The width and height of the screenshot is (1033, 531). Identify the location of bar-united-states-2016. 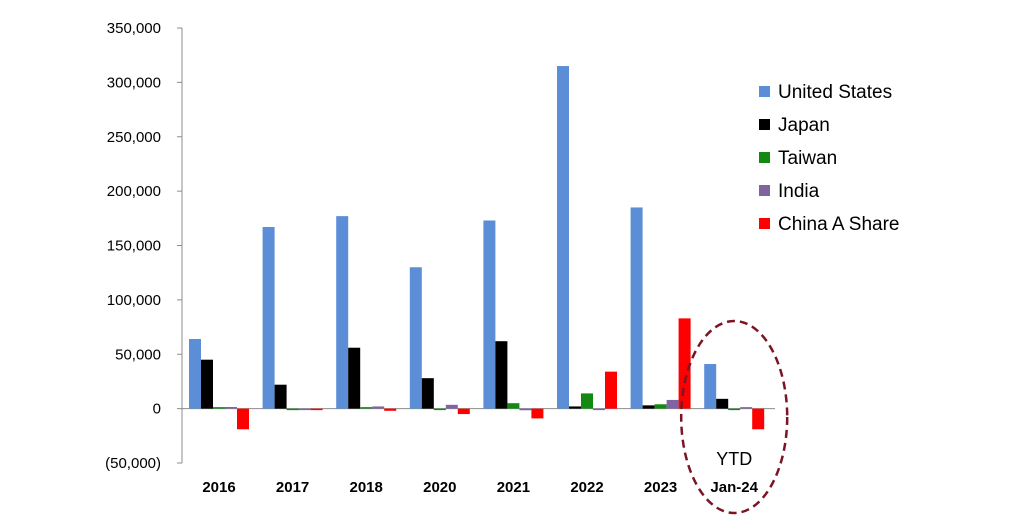
(195, 374).